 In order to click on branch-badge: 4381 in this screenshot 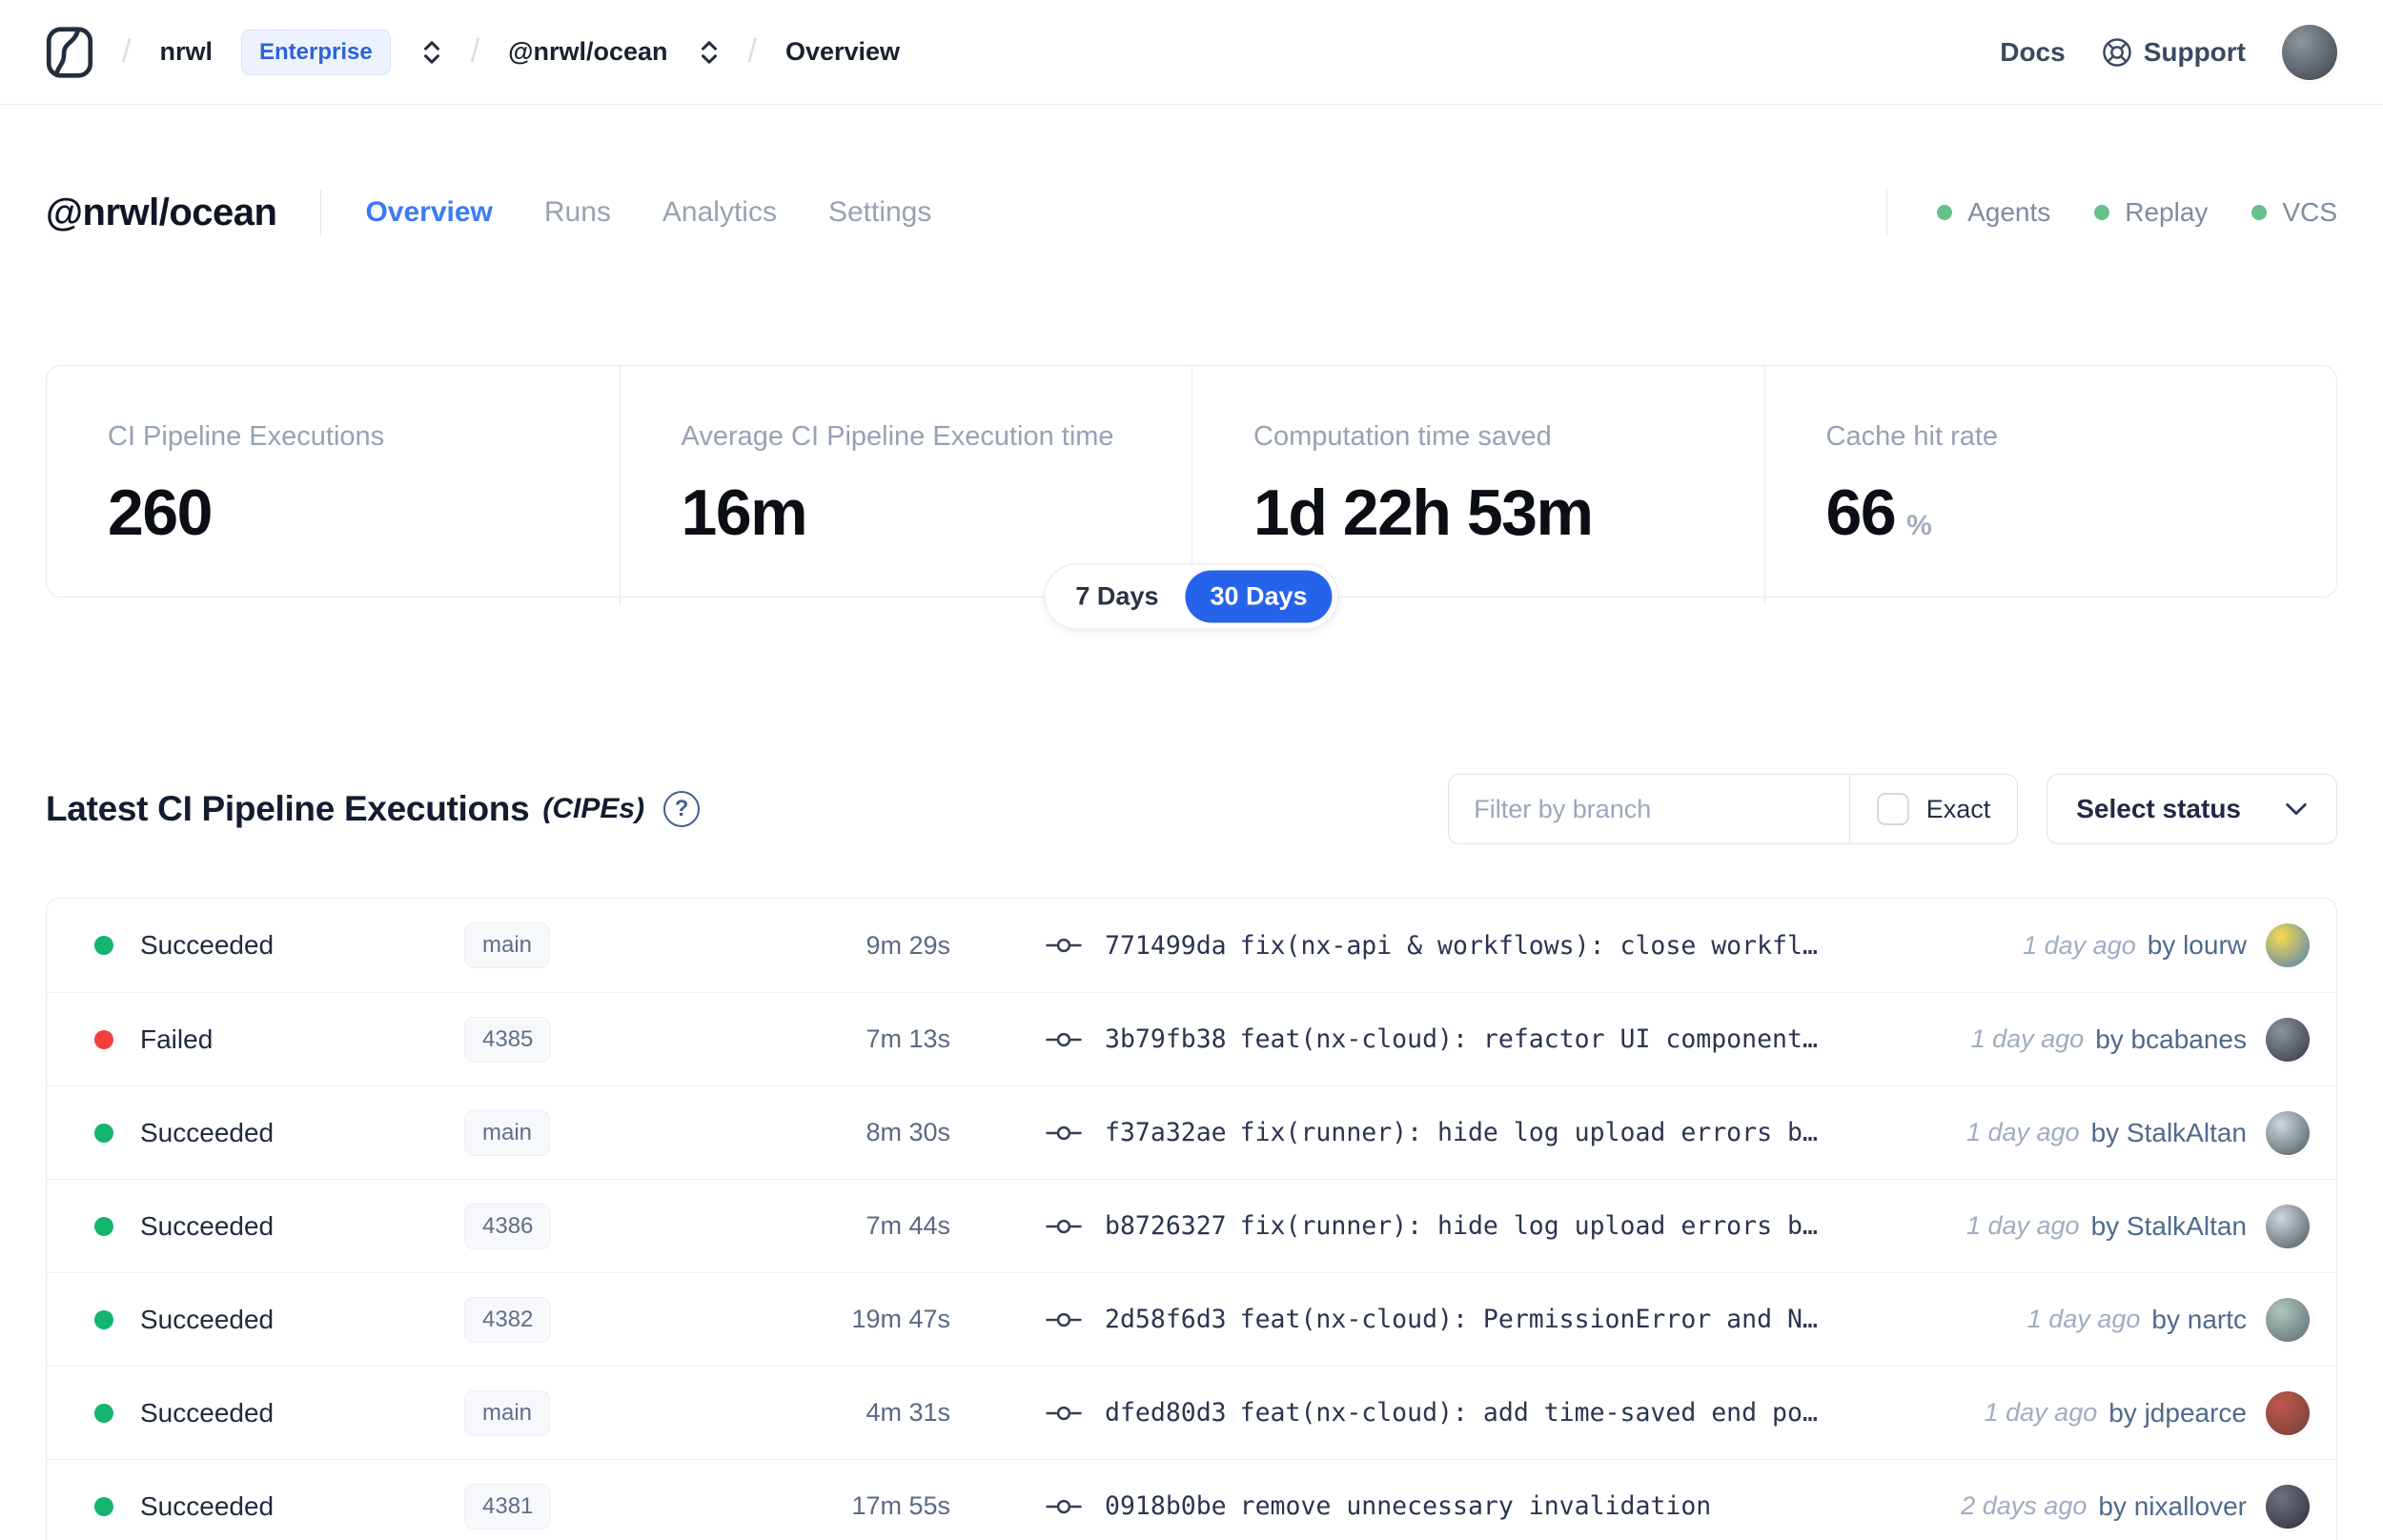, I will do `click(508, 1506)`.